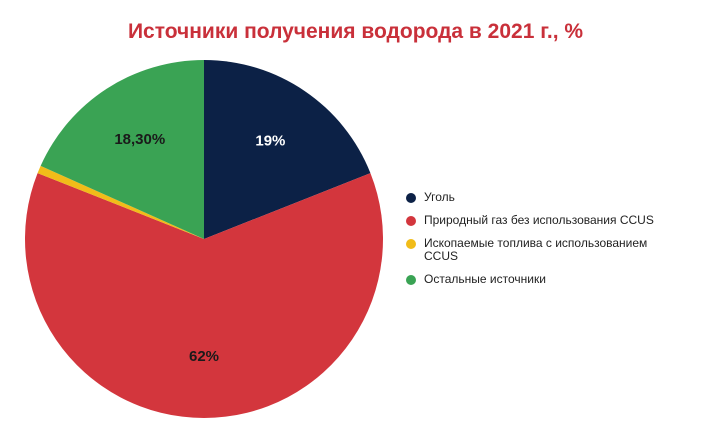 Image resolution: width=711 pixels, height=440 pixels. I want to click on legend-item: Остальные источники, so click(551, 279).